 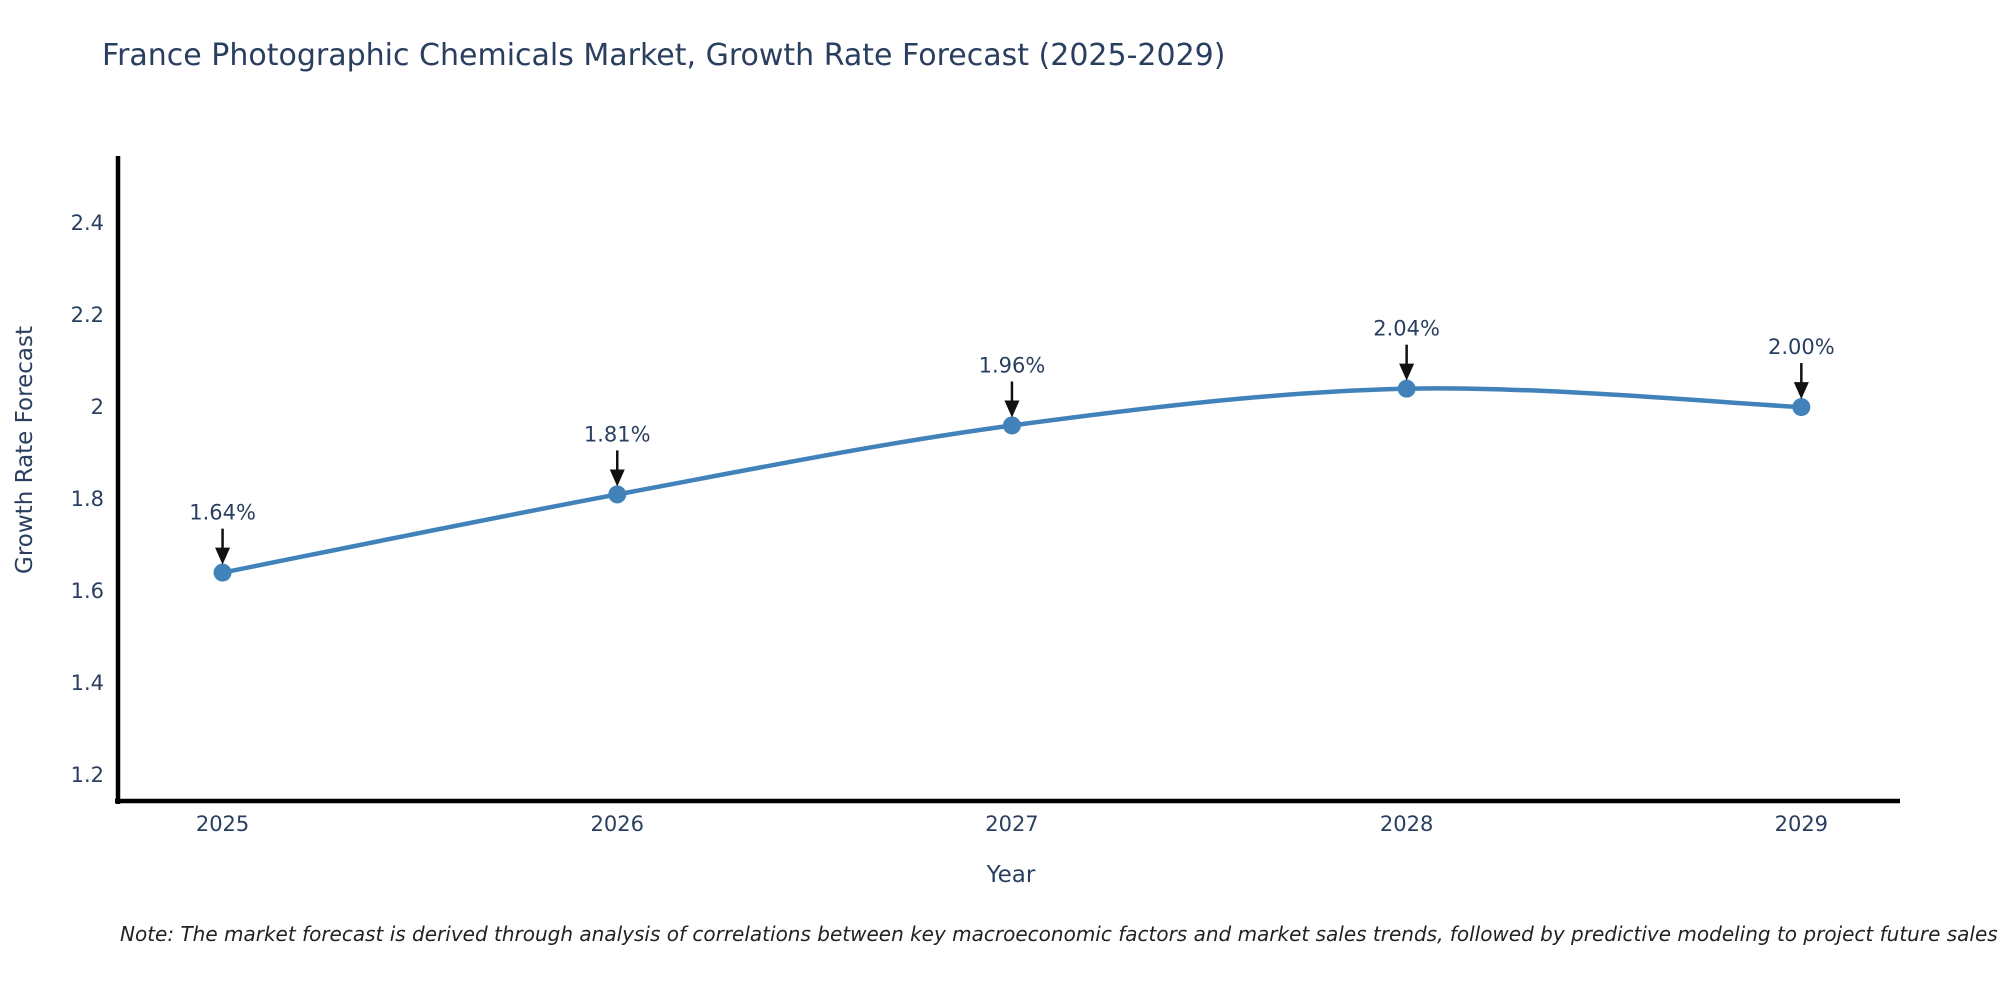 I want to click on y-tick-label: 2.2, so click(x=87, y=315).